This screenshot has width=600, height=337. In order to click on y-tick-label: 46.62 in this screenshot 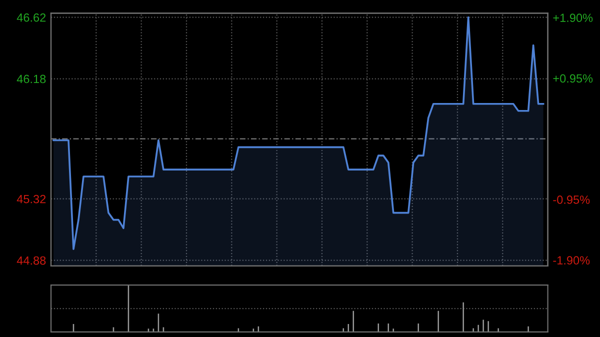, I will do `click(31, 17)`.